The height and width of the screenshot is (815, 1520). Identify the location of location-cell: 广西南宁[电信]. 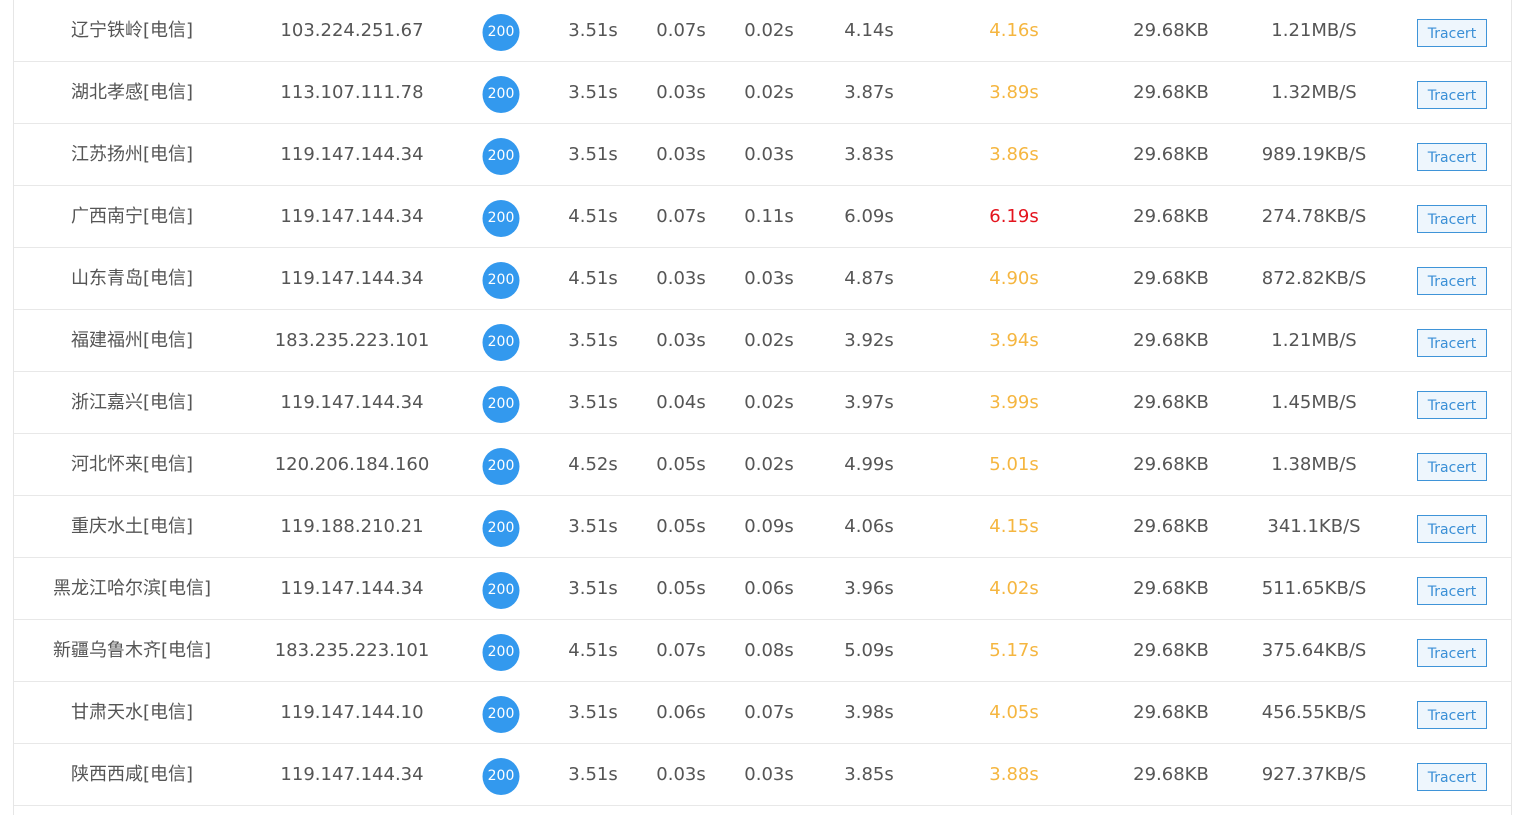
(132, 216).